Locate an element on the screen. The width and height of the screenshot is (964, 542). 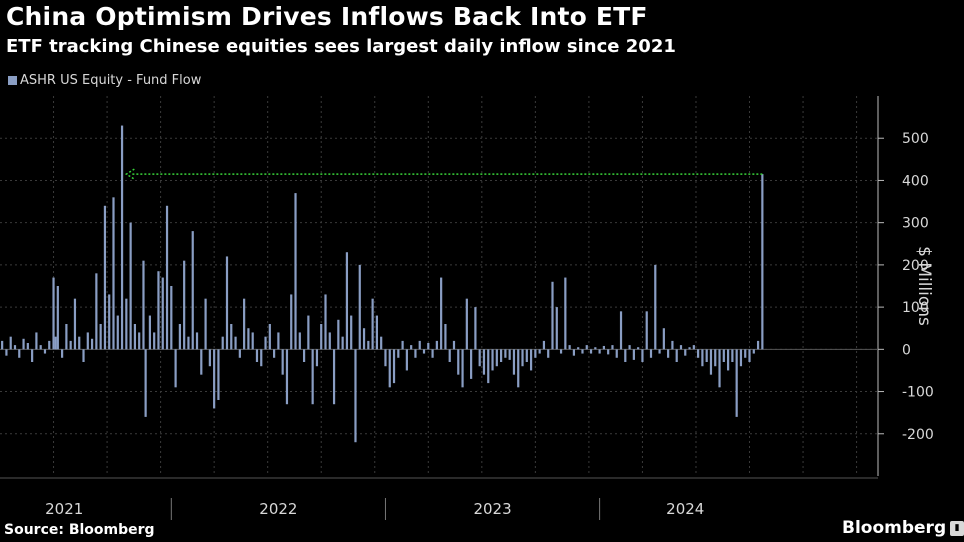
x-tick-label: 2021 is located at coordinates (64, 509).